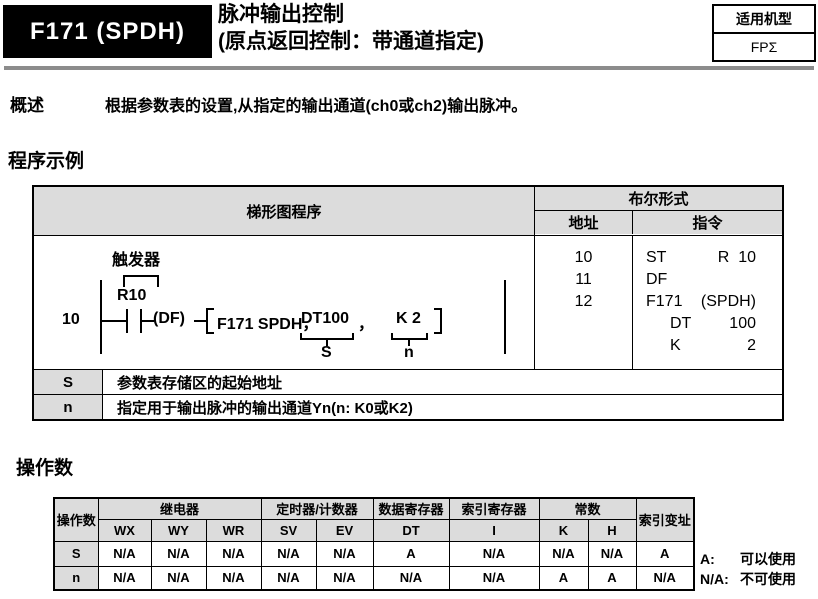 This screenshot has width=818, height=599. What do you see at coordinates (584, 222) in the screenshot?
I see `address-header-cell: 地址` at bounding box center [584, 222].